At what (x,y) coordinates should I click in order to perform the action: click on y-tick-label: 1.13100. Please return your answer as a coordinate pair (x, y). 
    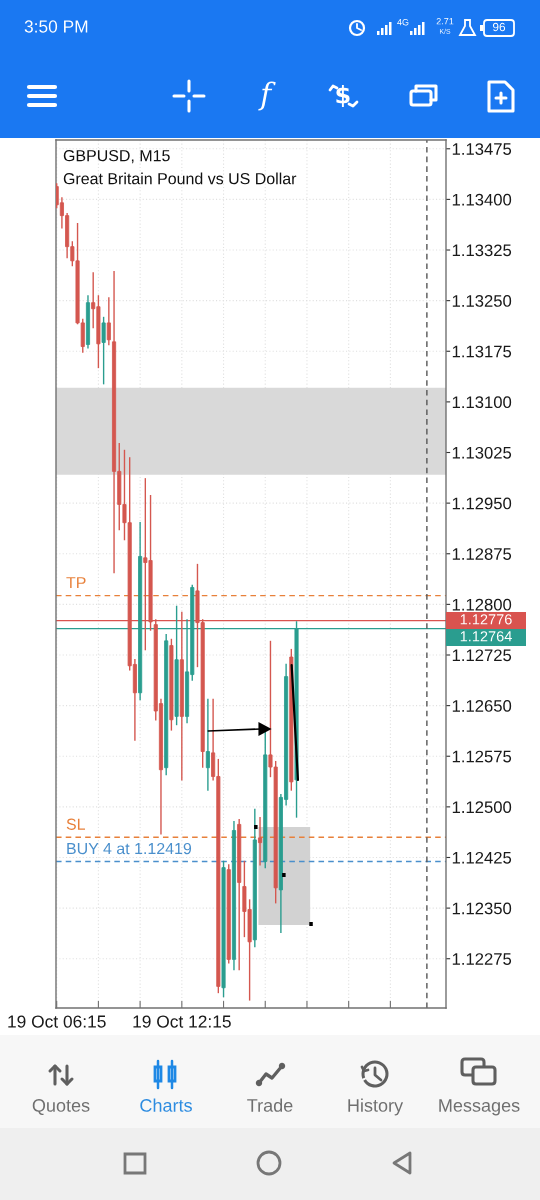
    Looking at the image, I should click on (482, 402).